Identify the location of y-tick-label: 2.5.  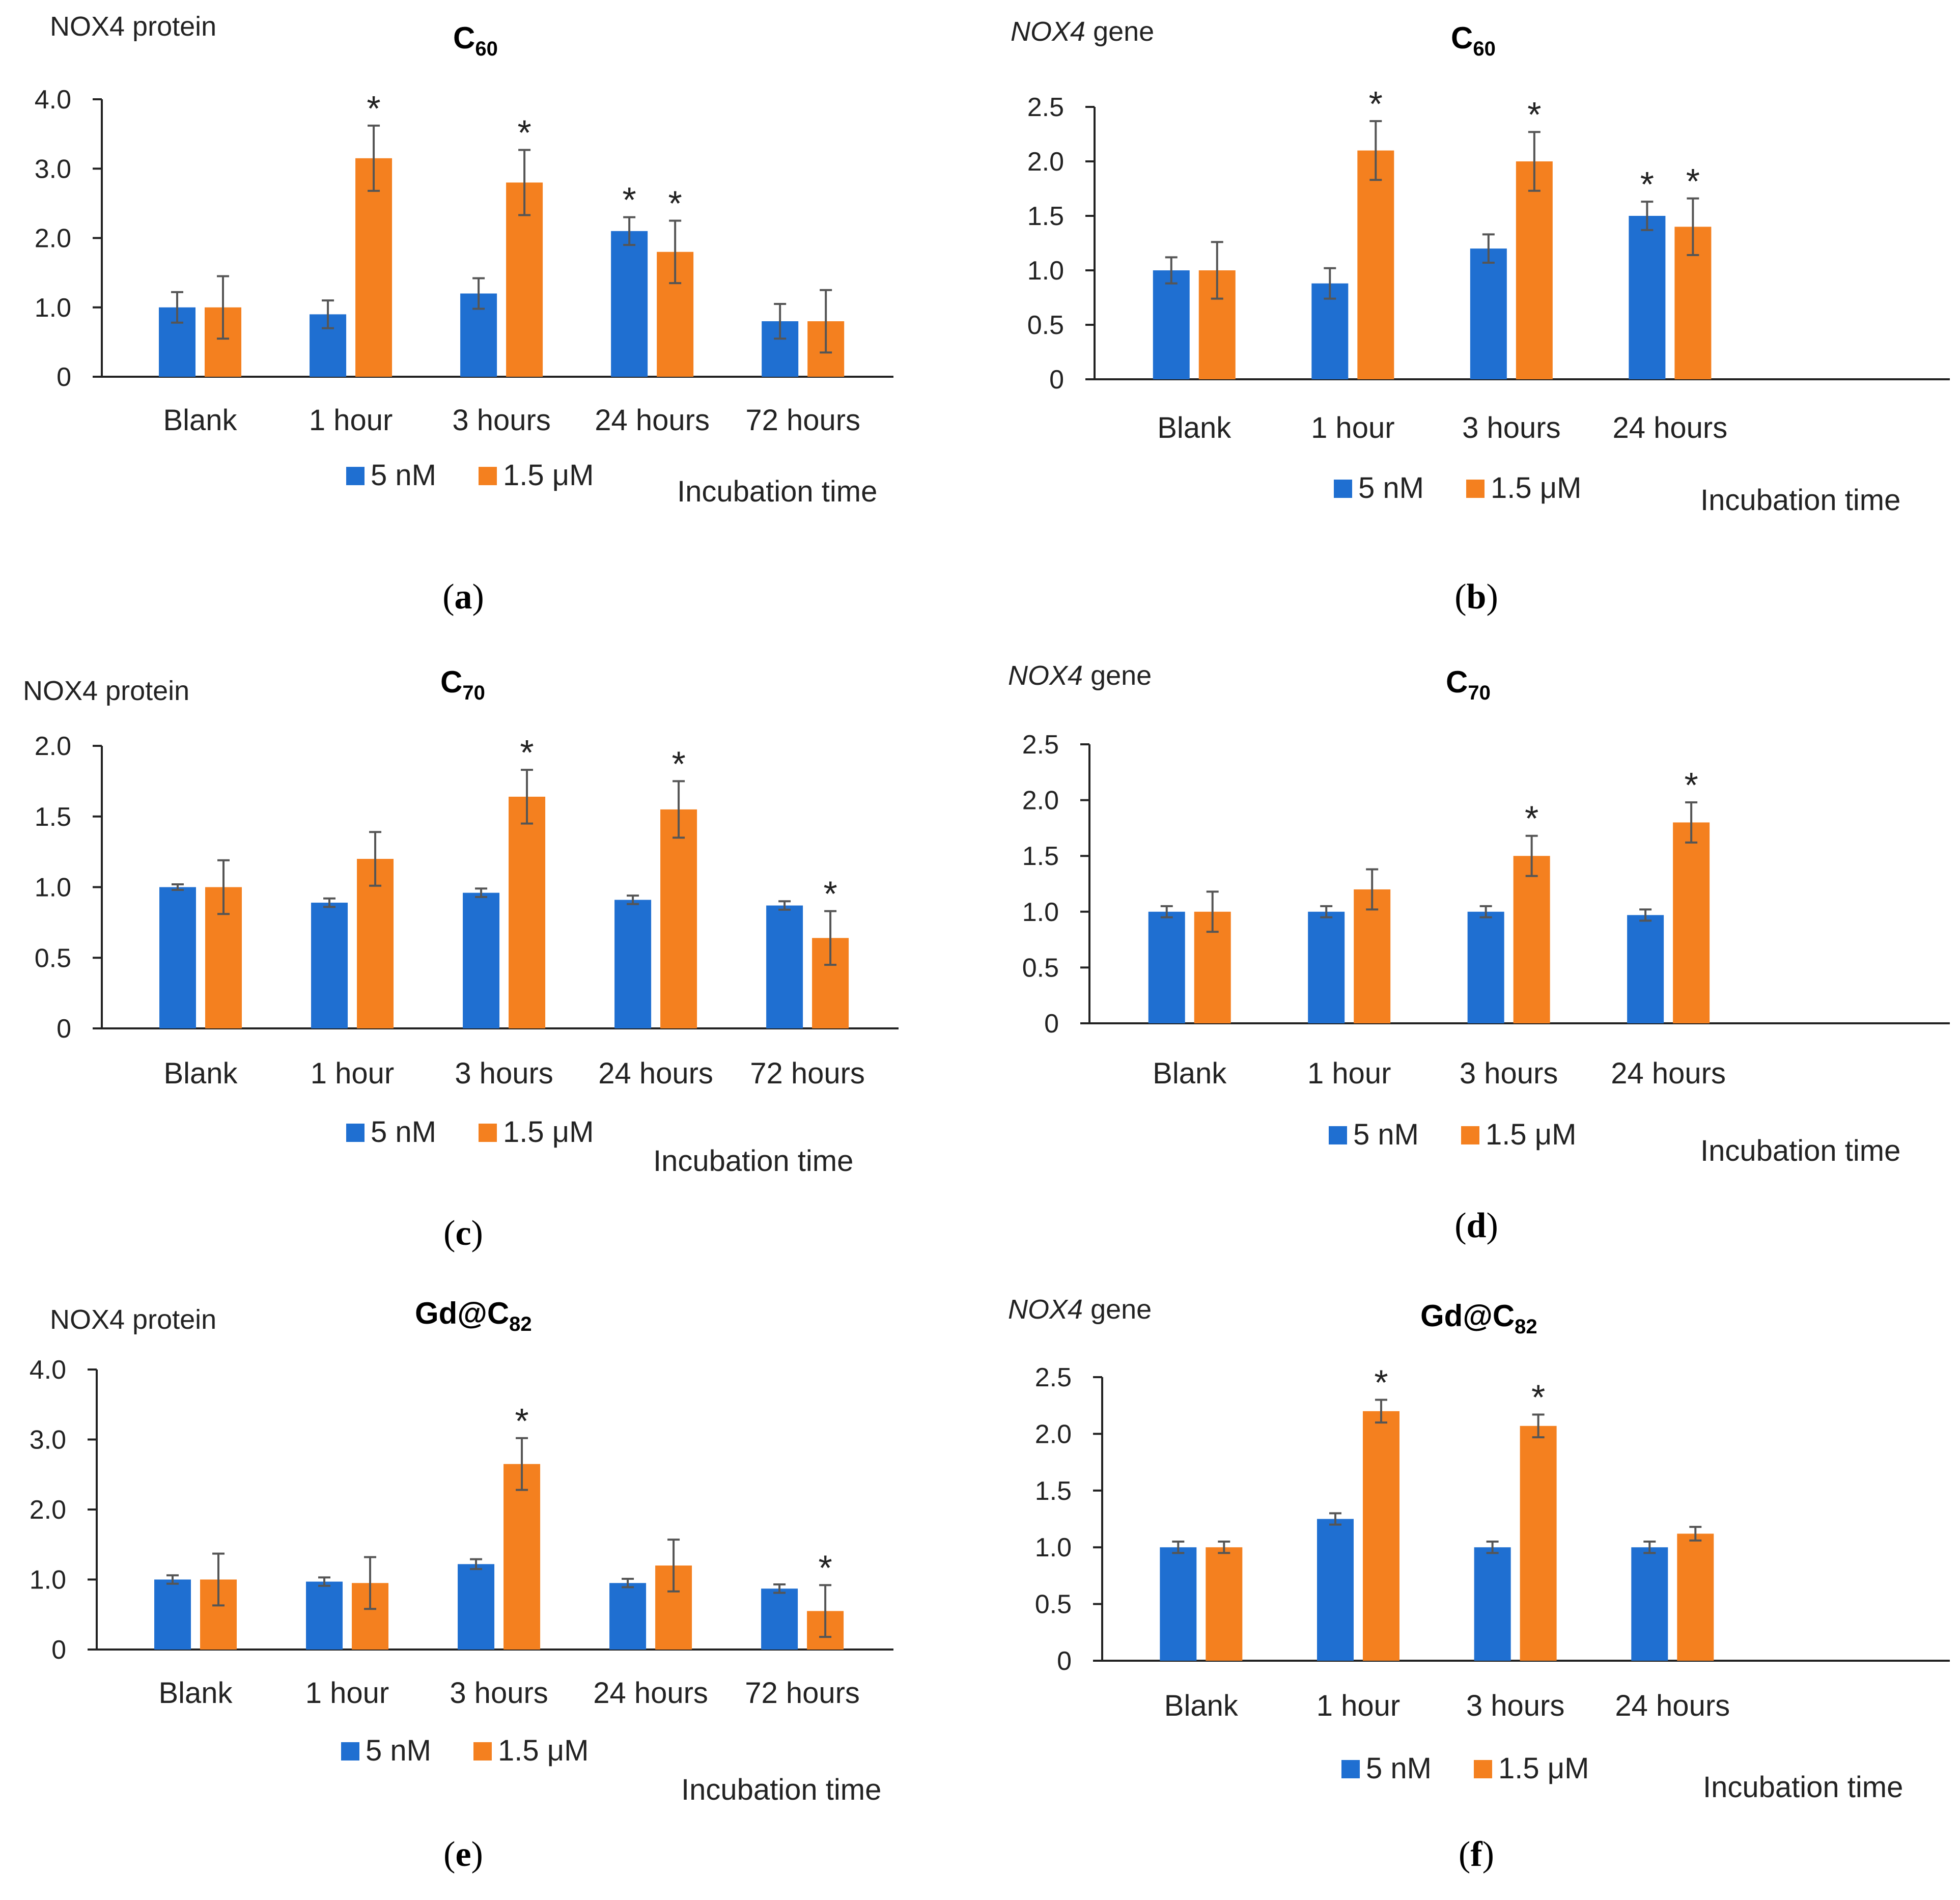
(1045, 107).